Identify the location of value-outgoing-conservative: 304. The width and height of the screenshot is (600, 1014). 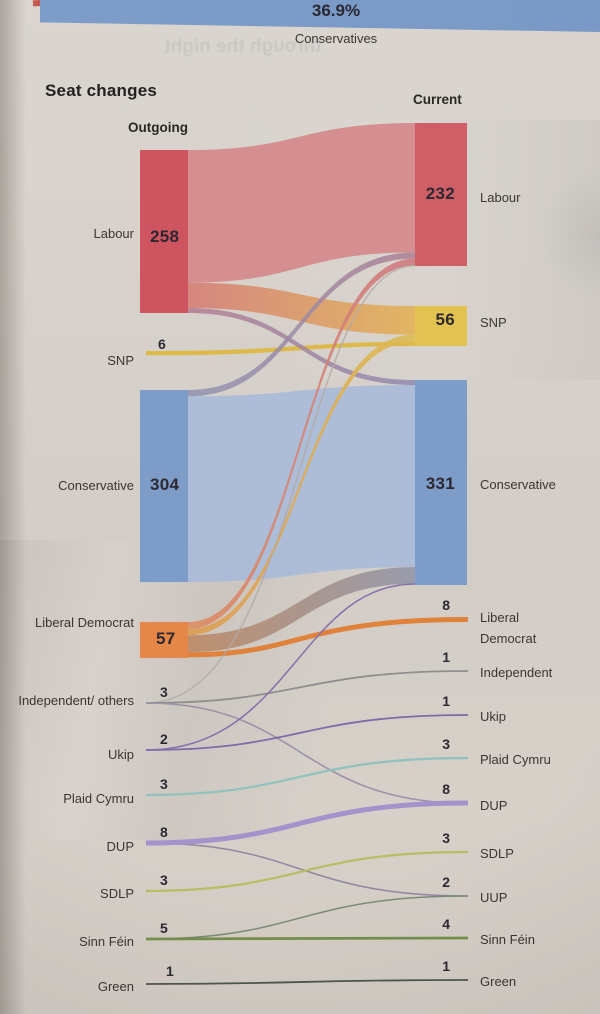
(165, 484).